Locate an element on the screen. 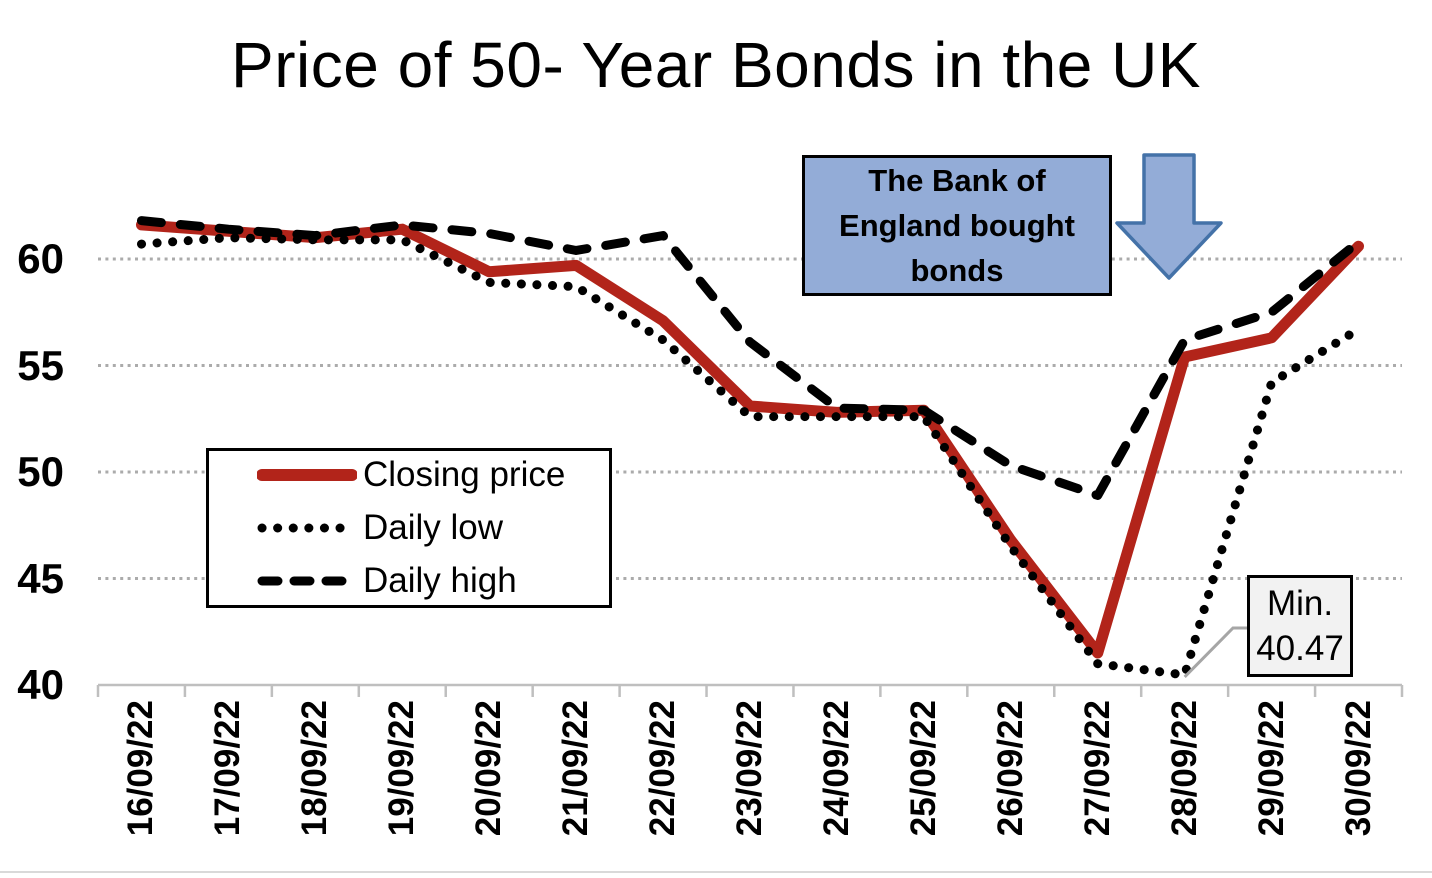 The height and width of the screenshot is (878, 1432). x-label-17-09-22: 17/09/22 is located at coordinates (228, 768).